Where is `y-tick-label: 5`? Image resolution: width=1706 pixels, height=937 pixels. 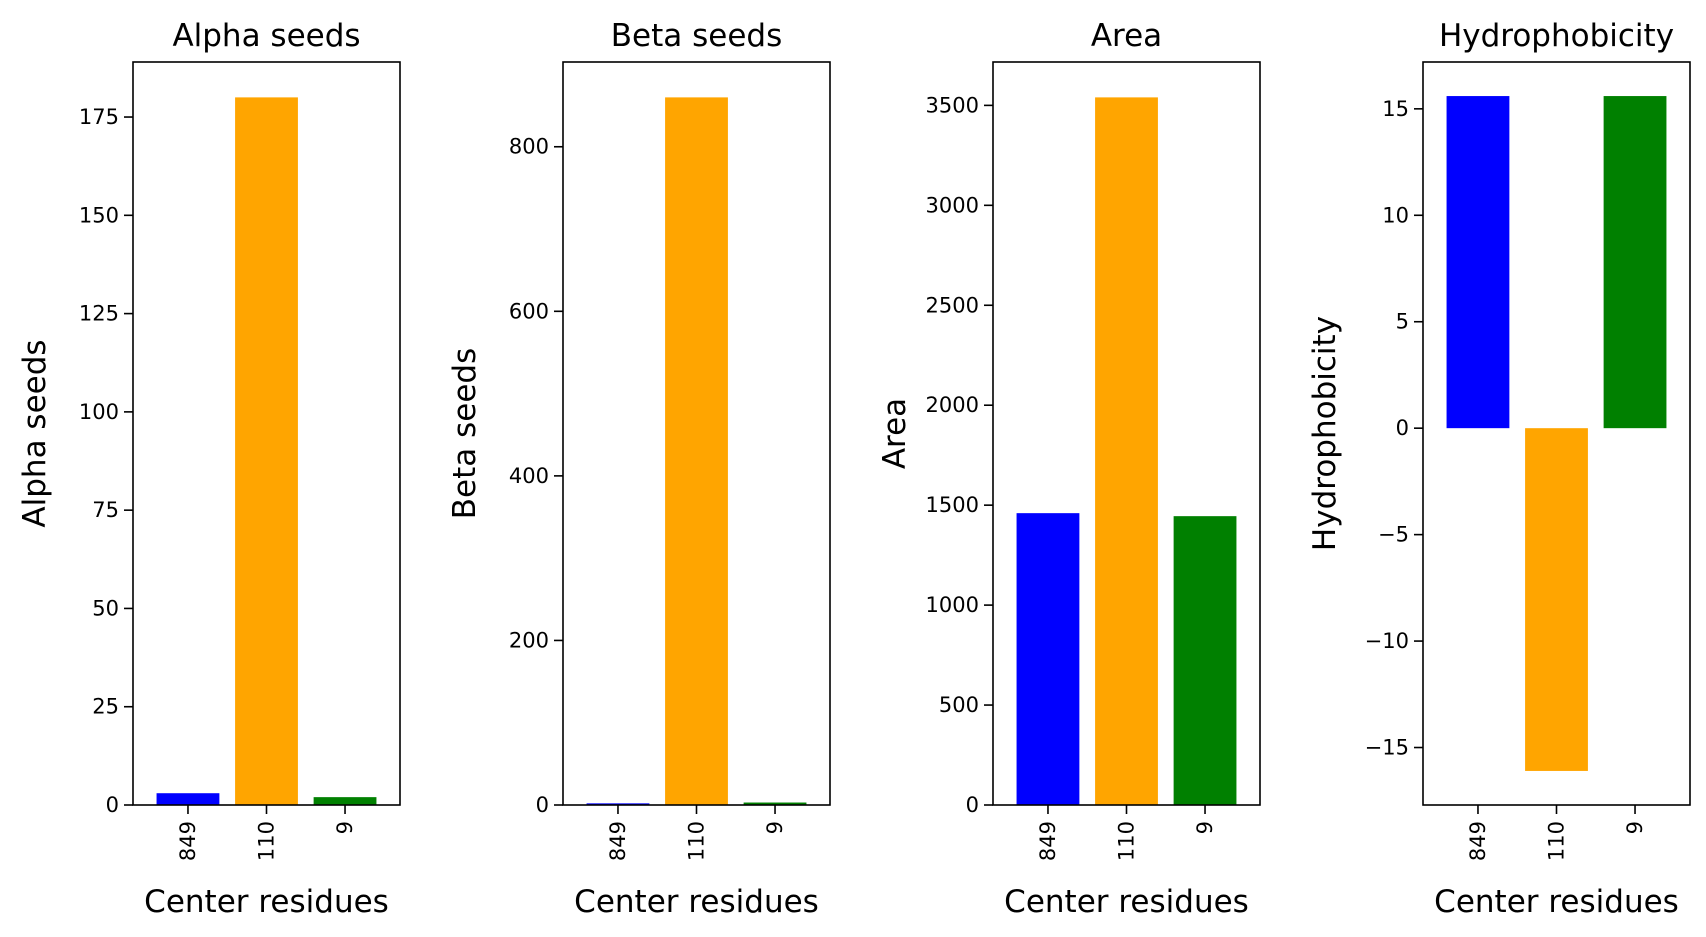 y-tick-label: 5 is located at coordinates (1402, 322).